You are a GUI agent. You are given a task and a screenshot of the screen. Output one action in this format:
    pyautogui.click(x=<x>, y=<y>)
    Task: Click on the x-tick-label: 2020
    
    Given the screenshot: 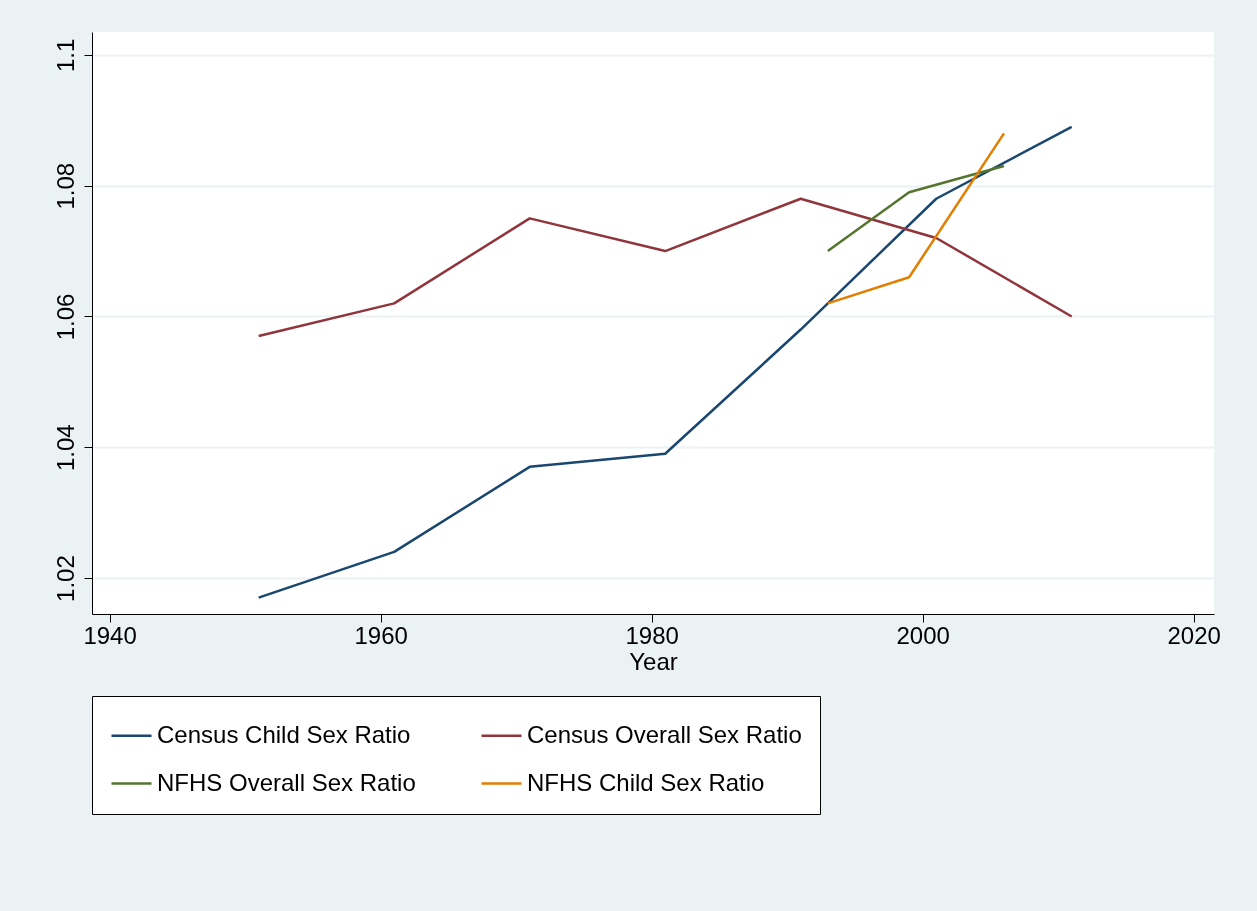 What is the action you would take?
    pyautogui.click(x=1194, y=635)
    